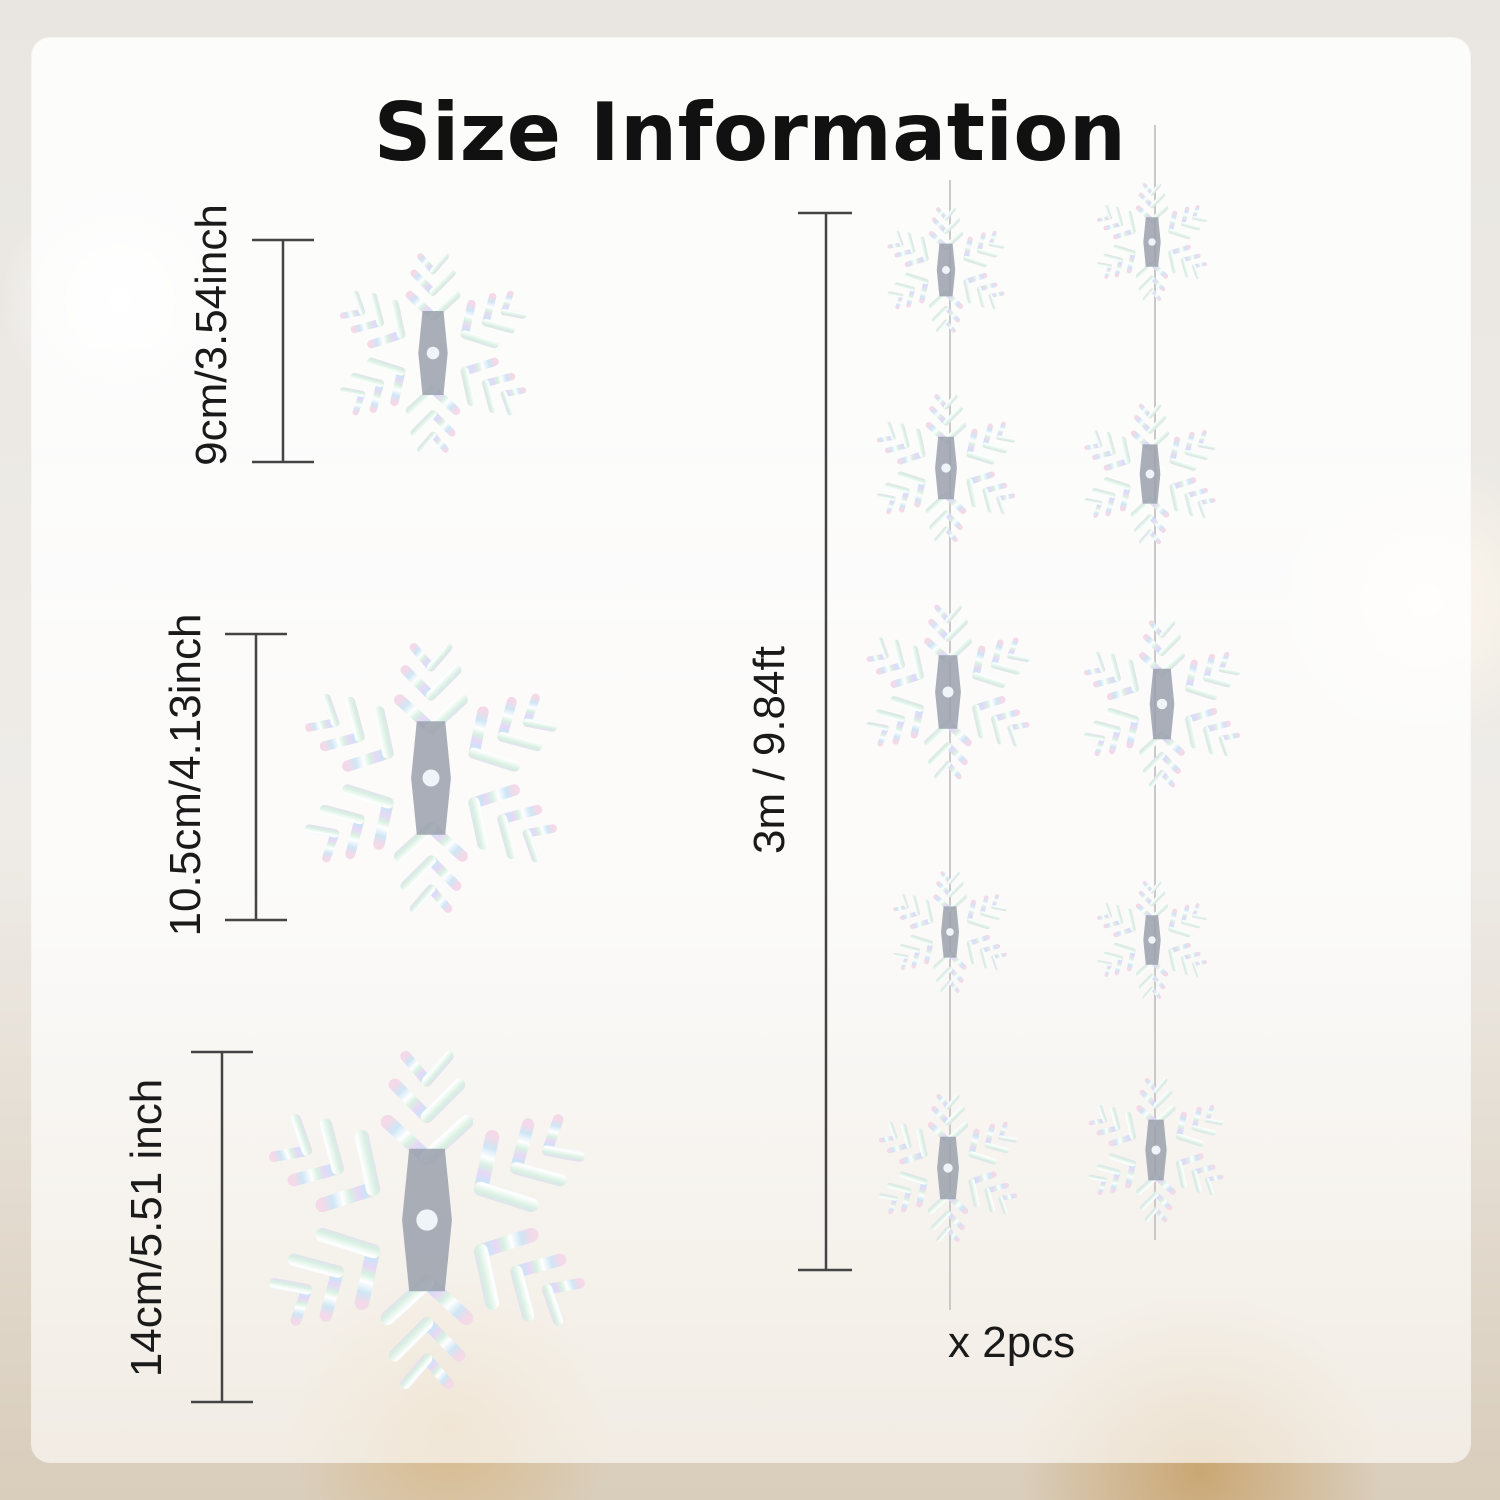  What do you see at coordinates (146, 1228) in the screenshot?
I see `size-label-large: 14cm/5.51 inch` at bounding box center [146, 1228].